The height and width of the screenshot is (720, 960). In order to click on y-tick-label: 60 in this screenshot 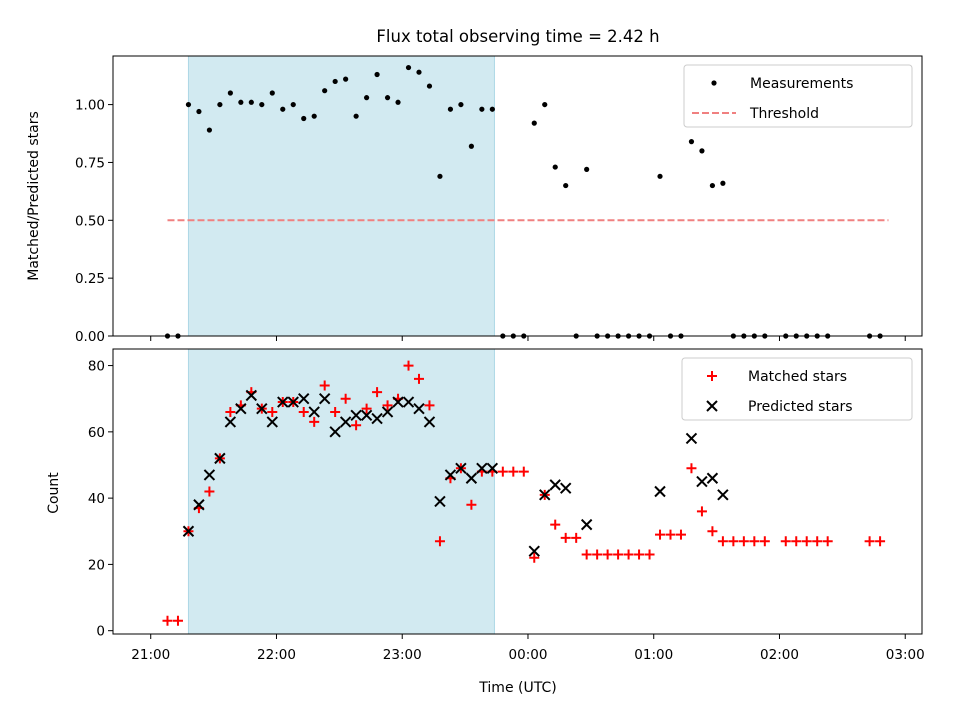, I will do `click(96, 433)`.